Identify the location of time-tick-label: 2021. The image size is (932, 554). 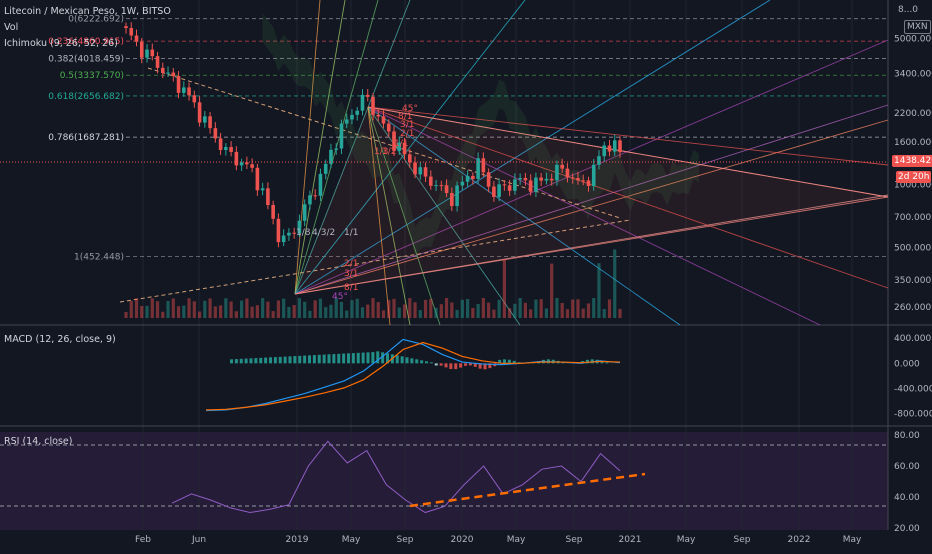
(630, 540).